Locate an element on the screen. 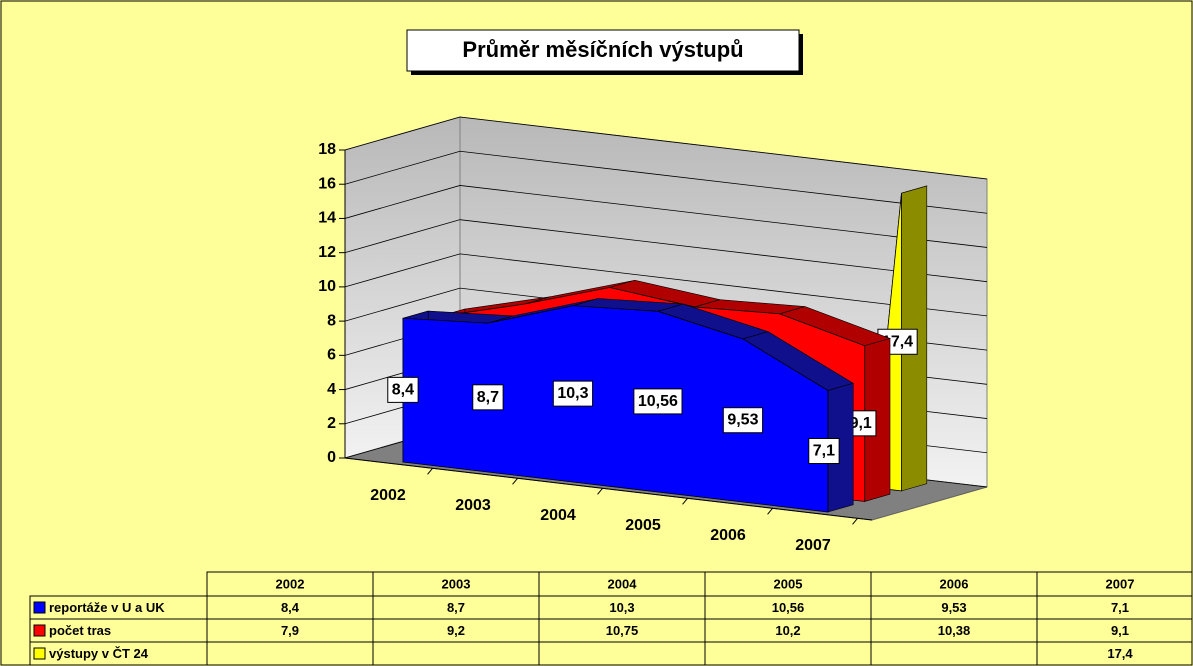  y-tick-label: 4 is located at coordinates (331, 389).